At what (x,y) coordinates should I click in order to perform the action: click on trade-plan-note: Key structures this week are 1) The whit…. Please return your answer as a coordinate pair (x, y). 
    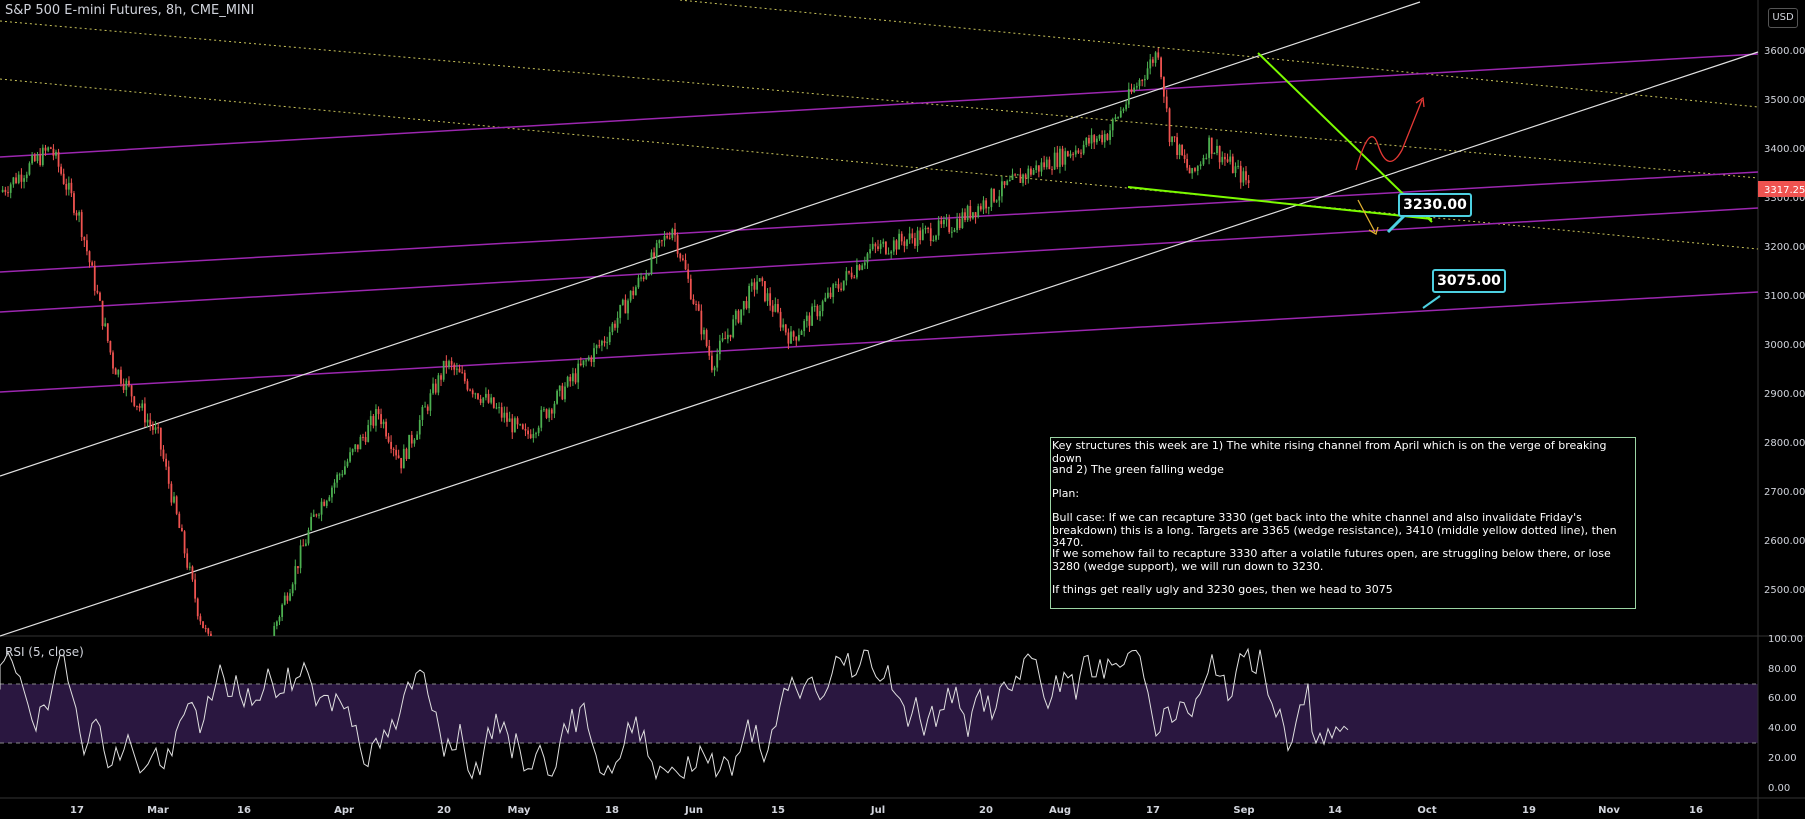
    Looking at the image, I should click on (1343, 523).